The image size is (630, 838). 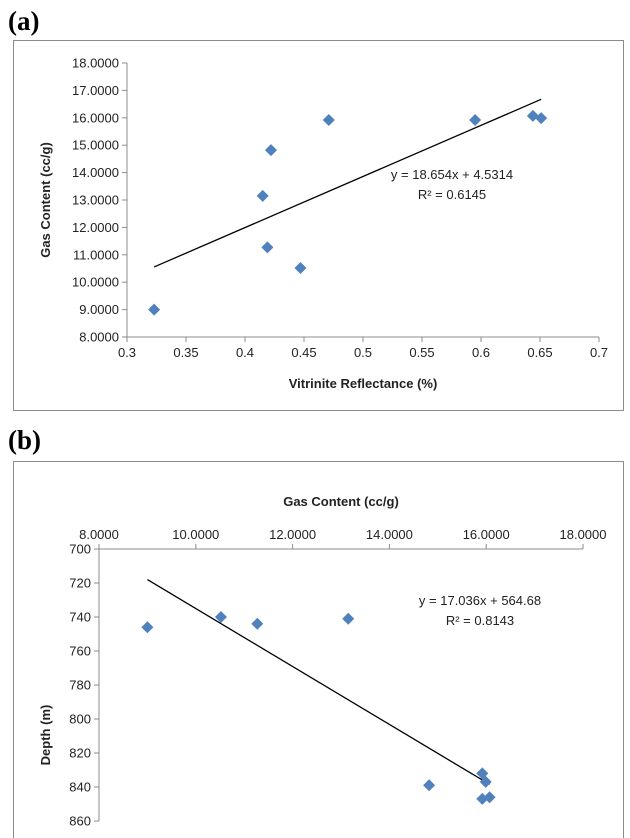 I want to click on b-y-tick-label: 780, so click(x=80, y=685).